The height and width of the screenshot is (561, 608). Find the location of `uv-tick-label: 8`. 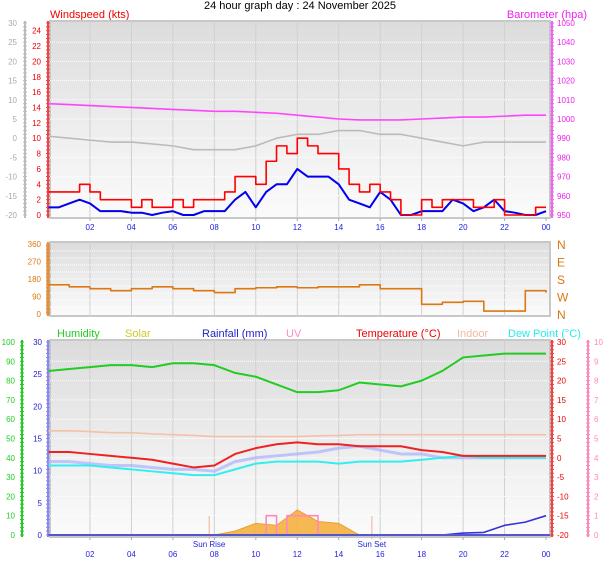

uv-tick-label: 8 is located at coordinates (596, 381).